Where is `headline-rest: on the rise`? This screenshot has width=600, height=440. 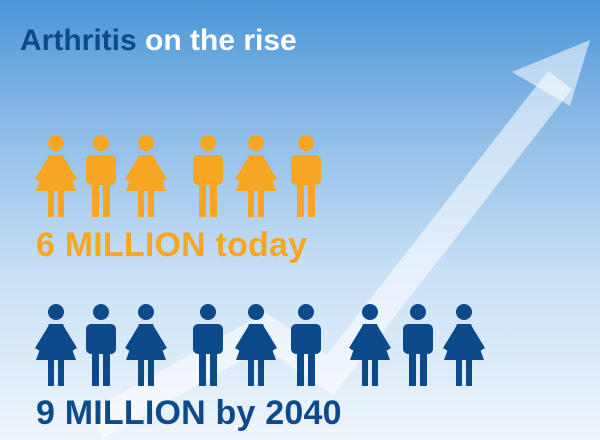 headline-rest: on the rise is located at coordinates (221, 40).